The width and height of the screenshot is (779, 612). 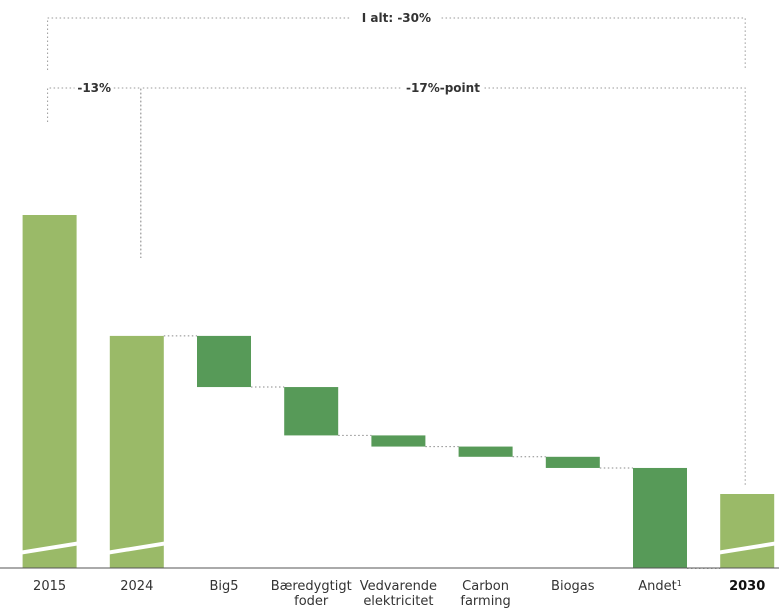 What do you see at coordinates (94, 88) in the screenshot?
I see `annotation-label-1: -13%` at bounding box center [94, 88].